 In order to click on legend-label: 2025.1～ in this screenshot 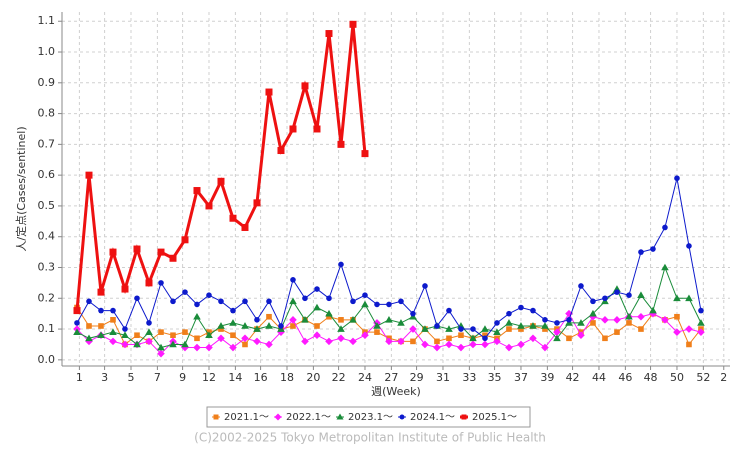, I will do `click(494, 417)`.